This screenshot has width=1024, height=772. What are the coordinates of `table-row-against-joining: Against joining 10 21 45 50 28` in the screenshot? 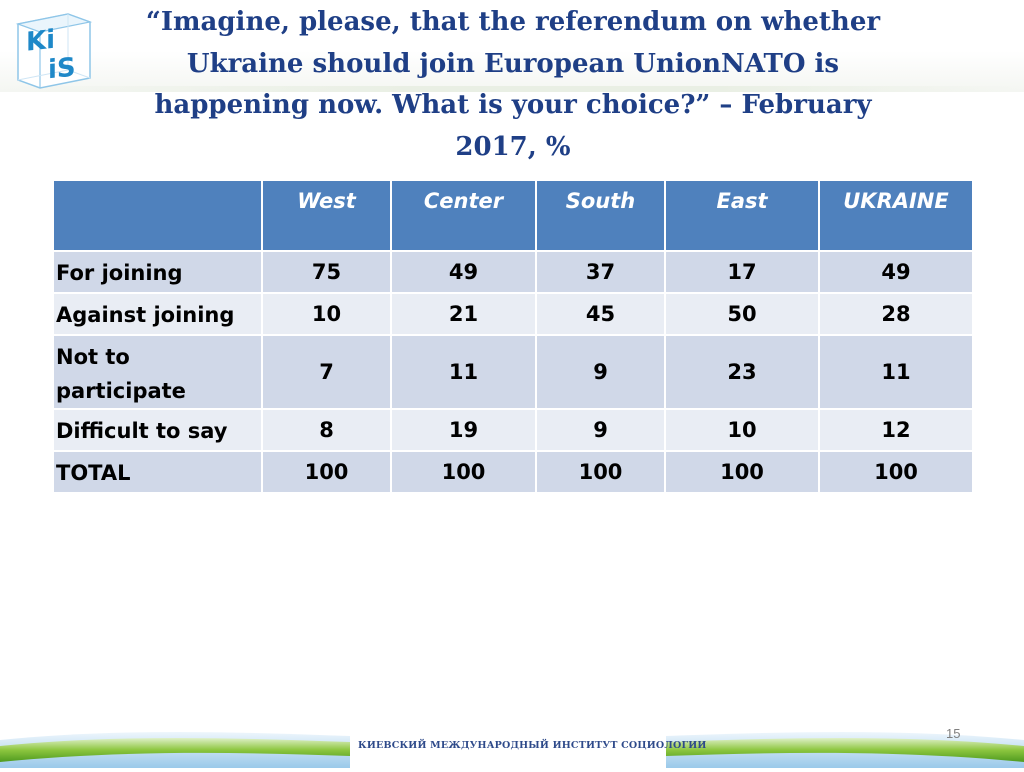 It's located at (513, 314).